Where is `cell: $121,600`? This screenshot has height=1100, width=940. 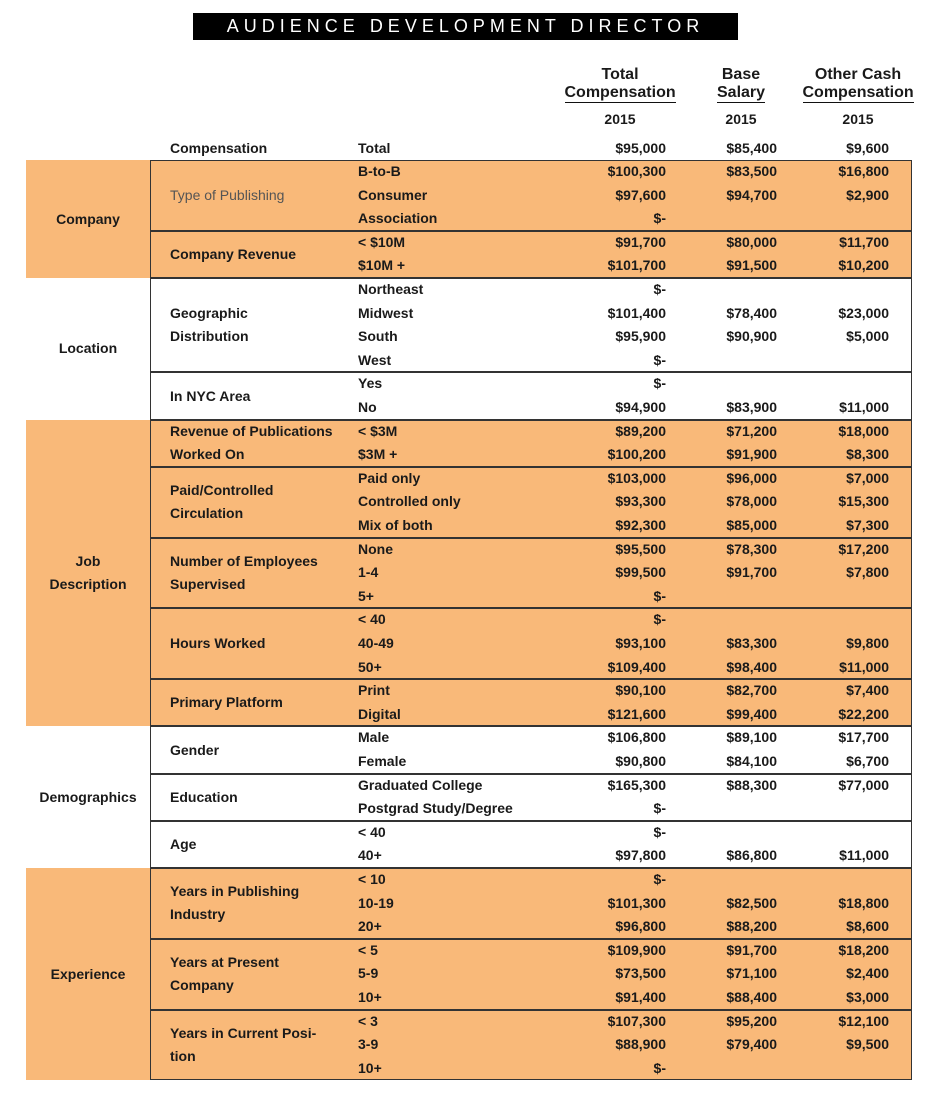 cell: $121,600 is located at coordinates (636, 713).